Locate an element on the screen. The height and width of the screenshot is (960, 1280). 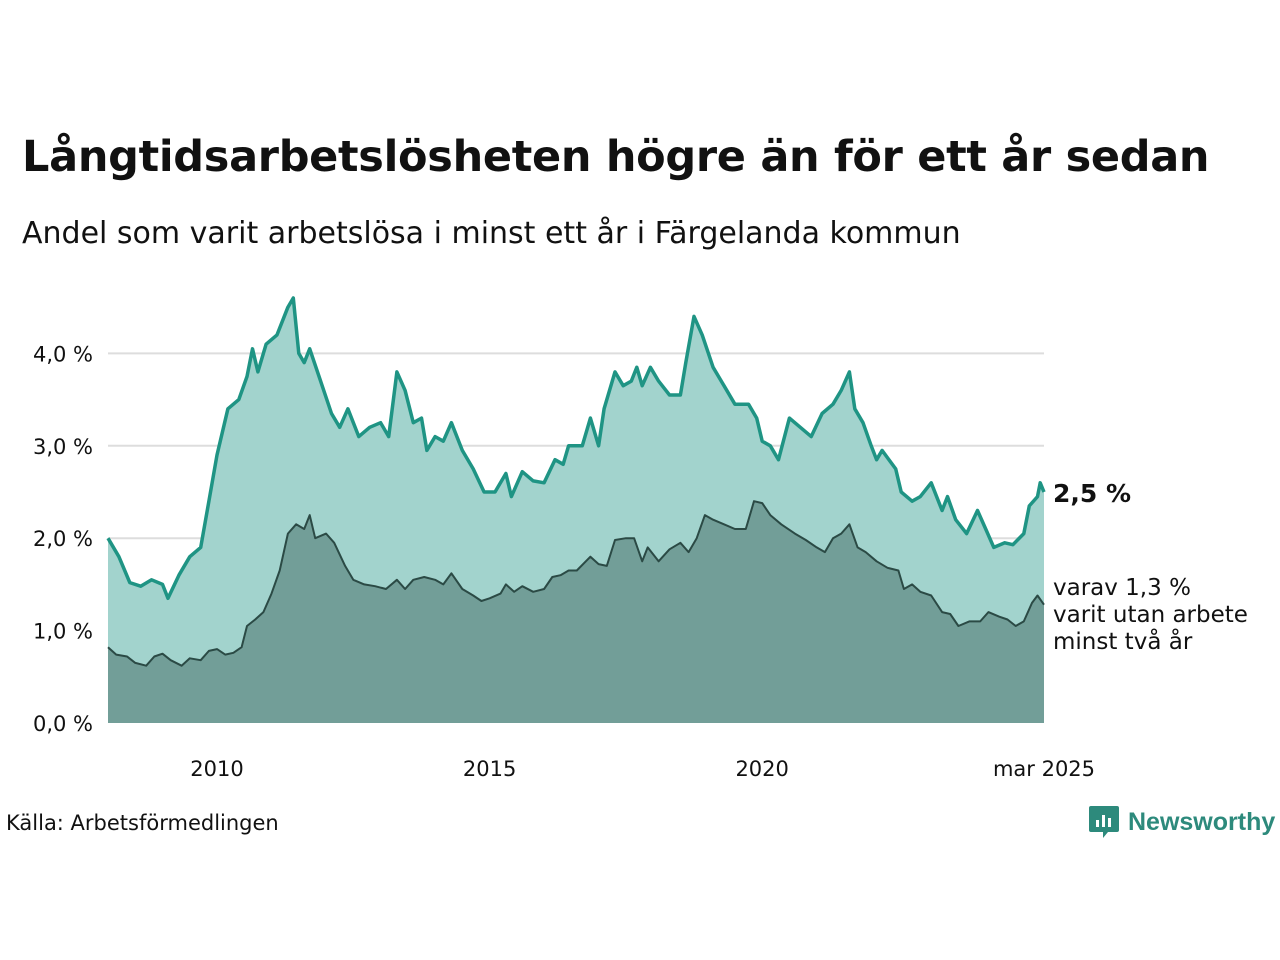
x-tick-label: 2015 is located at coordinates (489, 769).